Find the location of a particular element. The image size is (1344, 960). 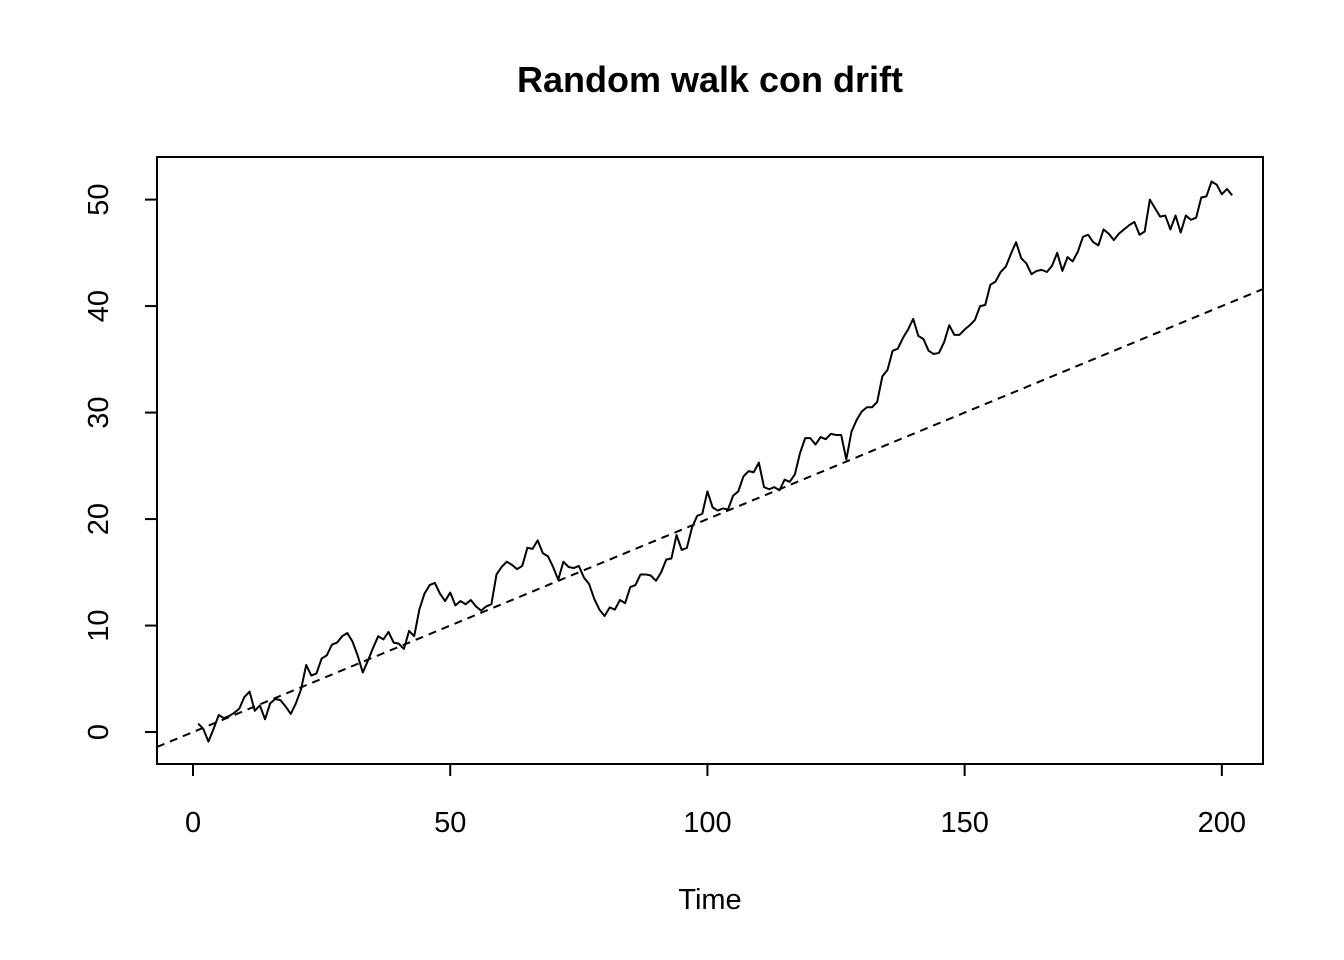

x-axis-label: Time is located at coordinates (709, 900).